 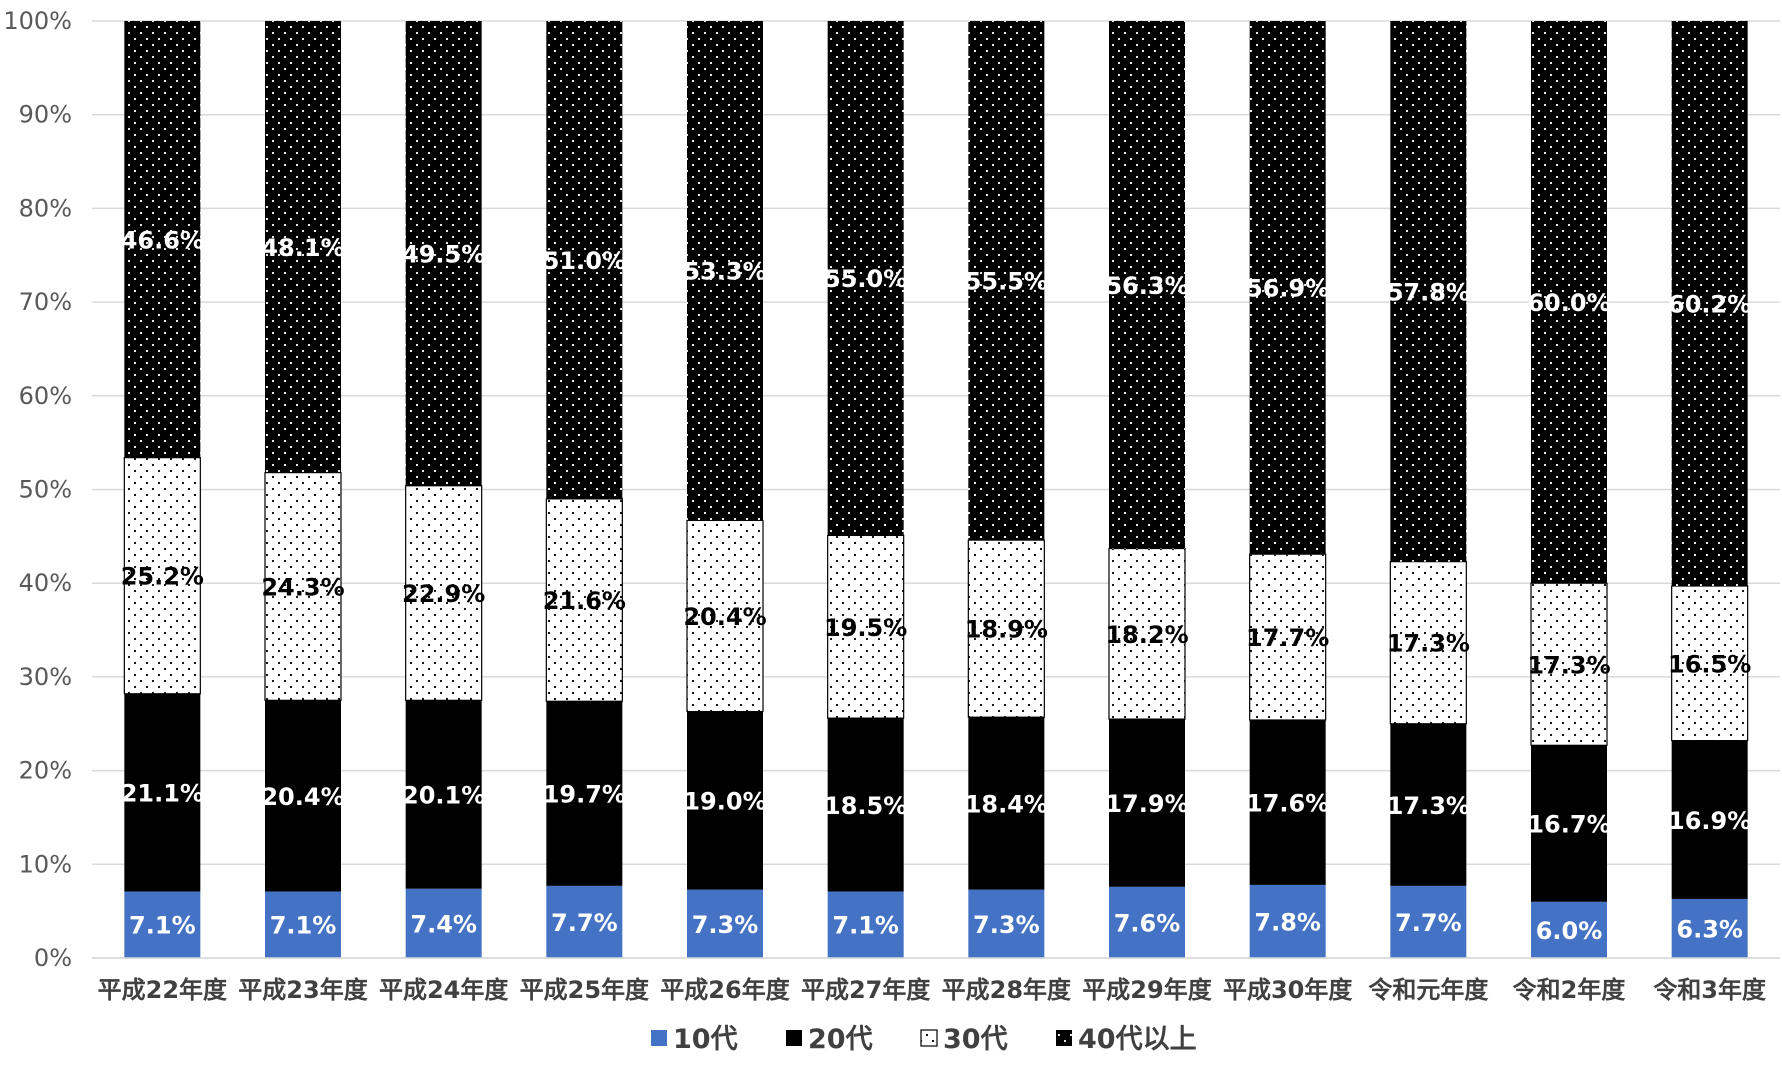 I want to click on y-tick-label: 80%, so click(x=45, y=208).